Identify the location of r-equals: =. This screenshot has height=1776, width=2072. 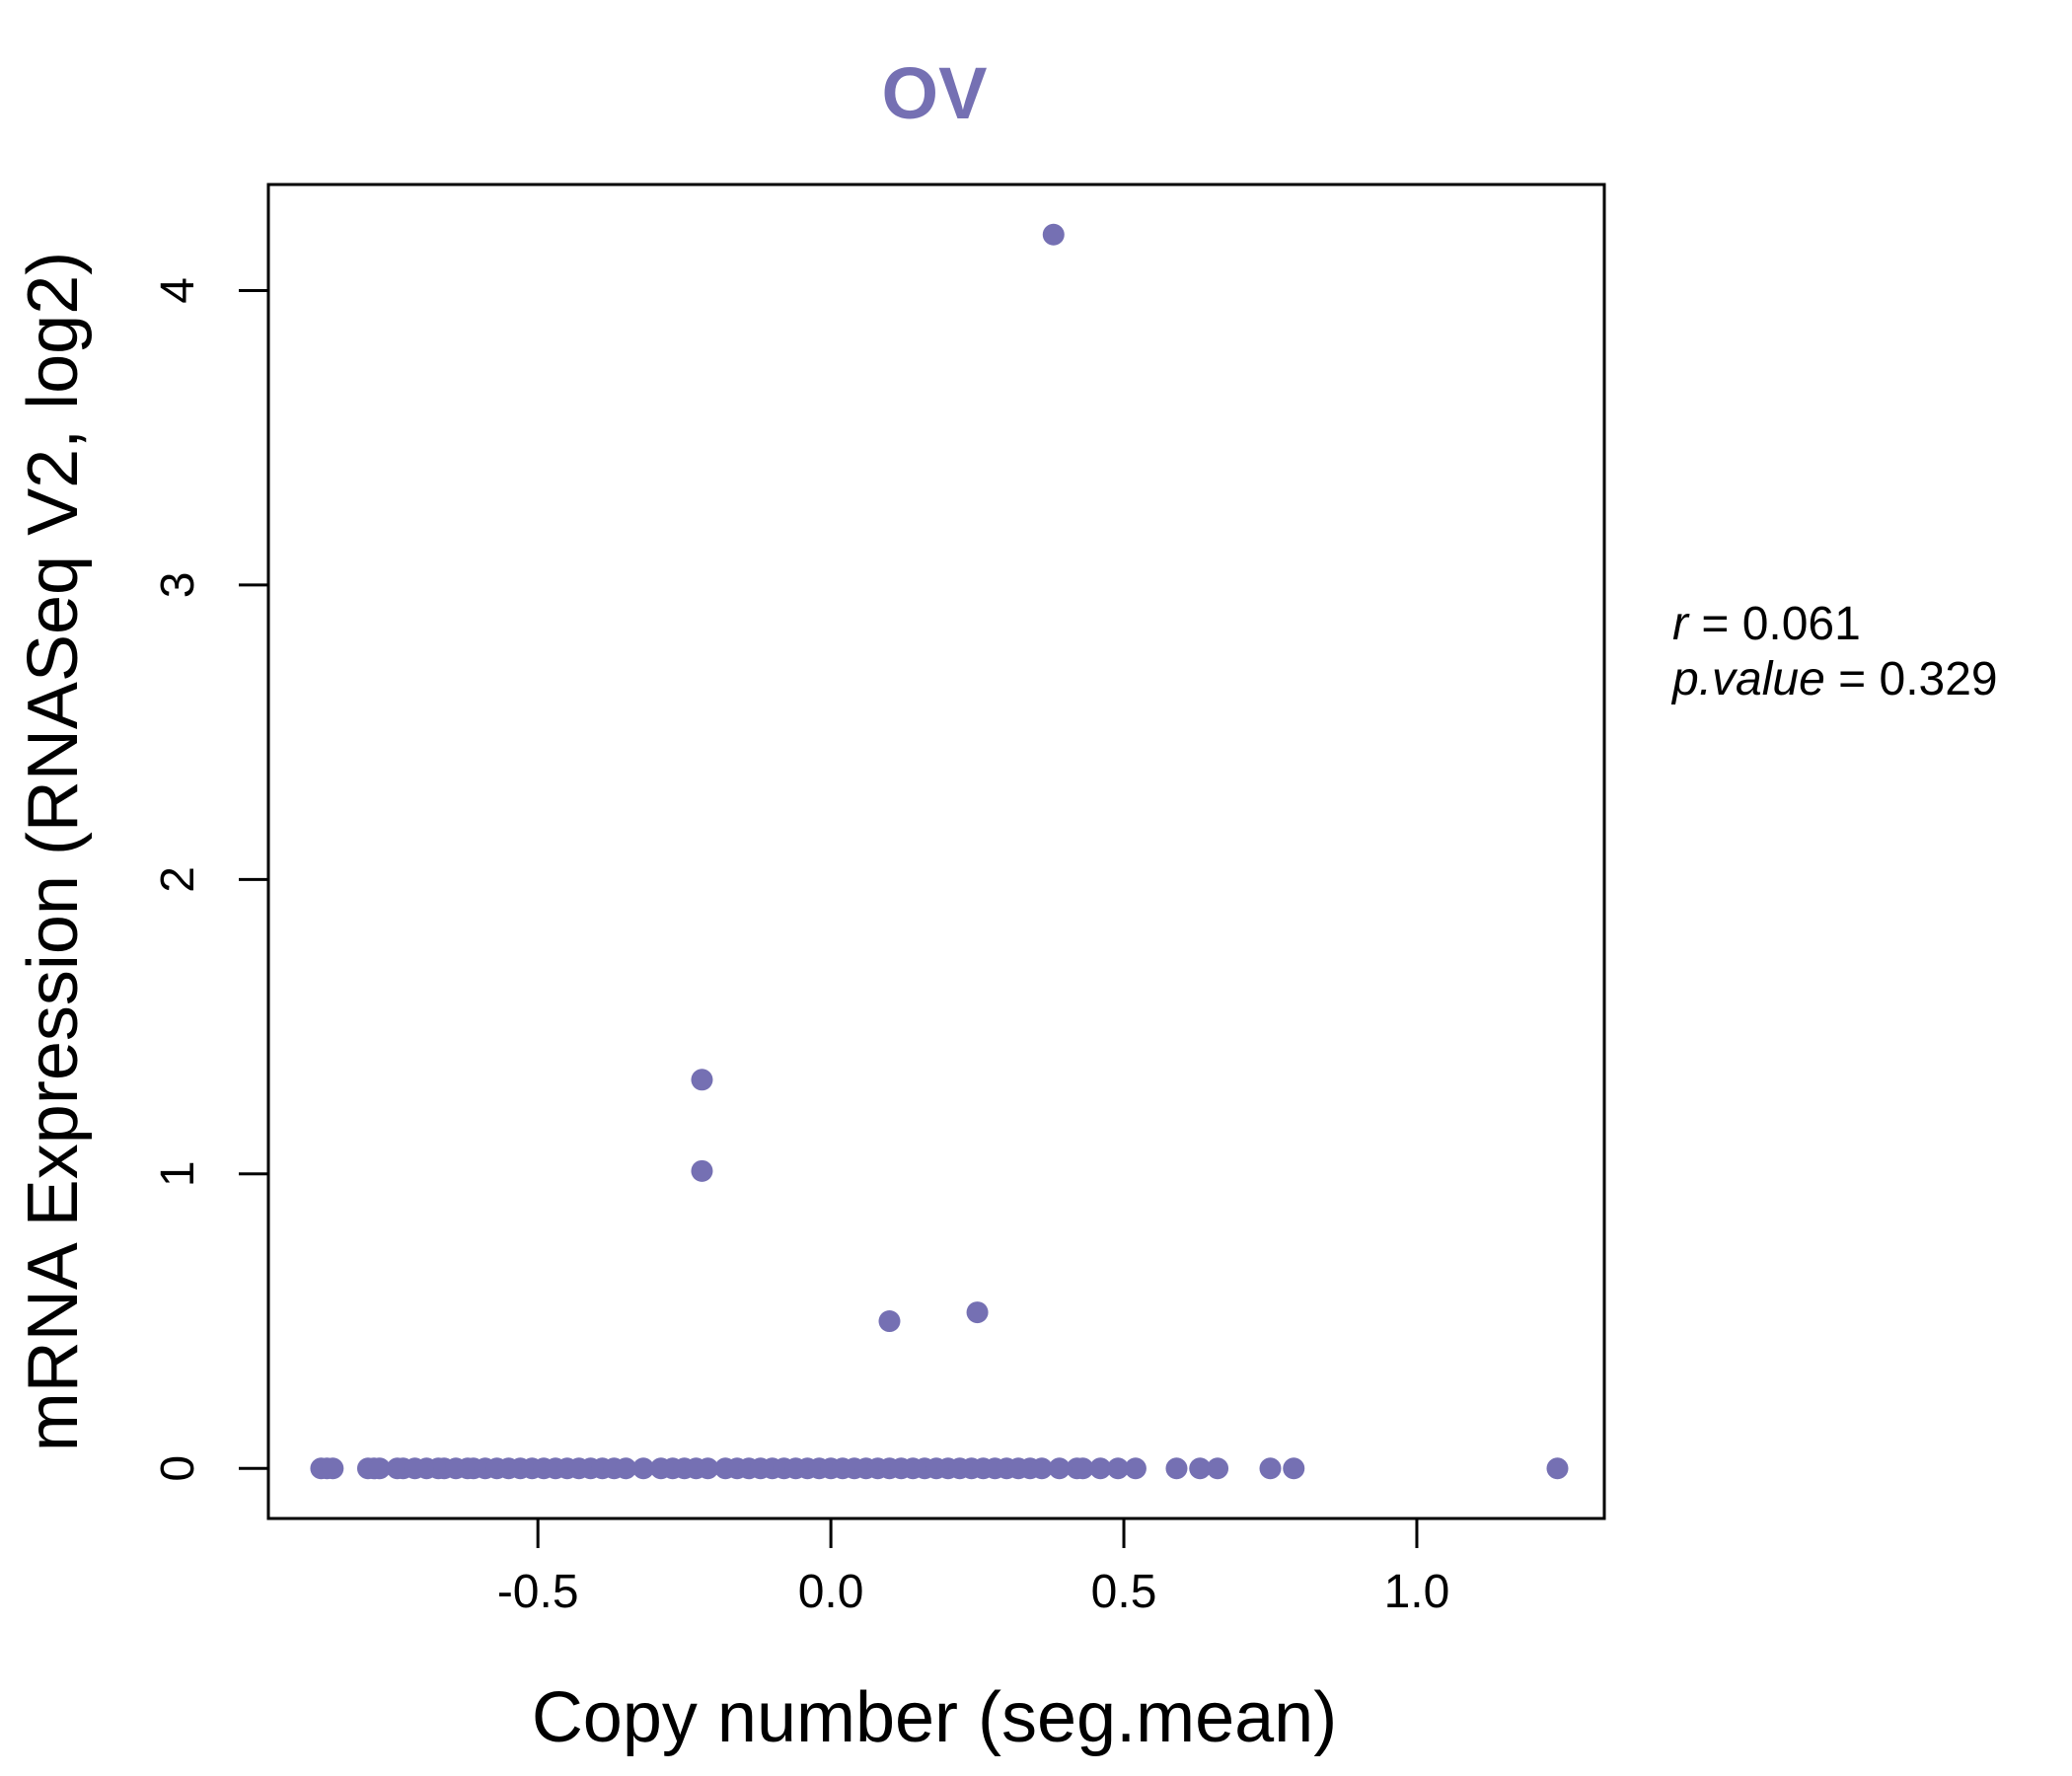
(1715, 624).